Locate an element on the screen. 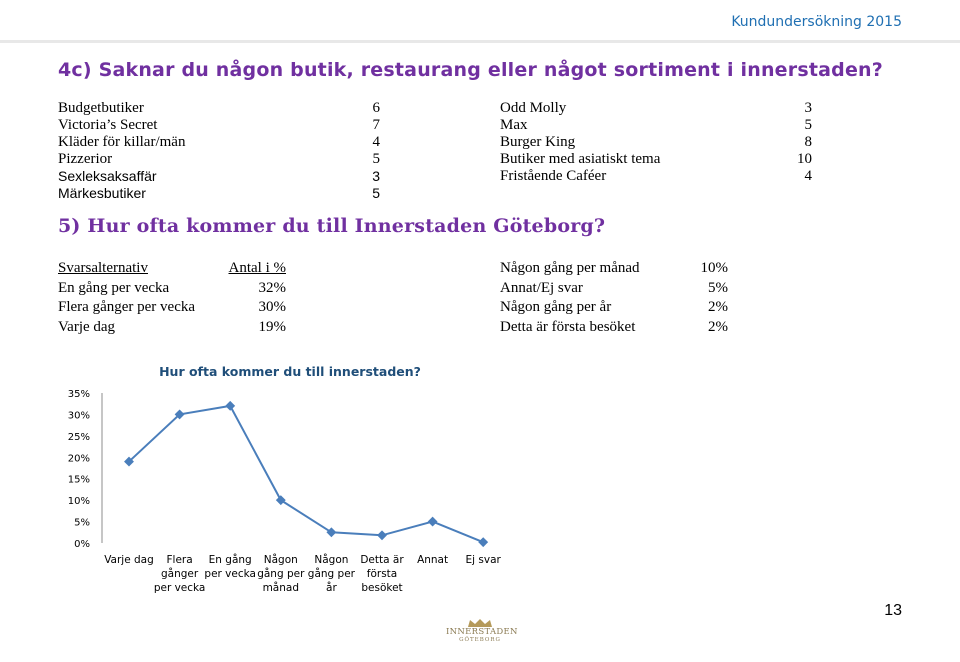 The width and height of the screenshot is (960, 662). q5-option-value: 19% is located at coordinates (272, 326).